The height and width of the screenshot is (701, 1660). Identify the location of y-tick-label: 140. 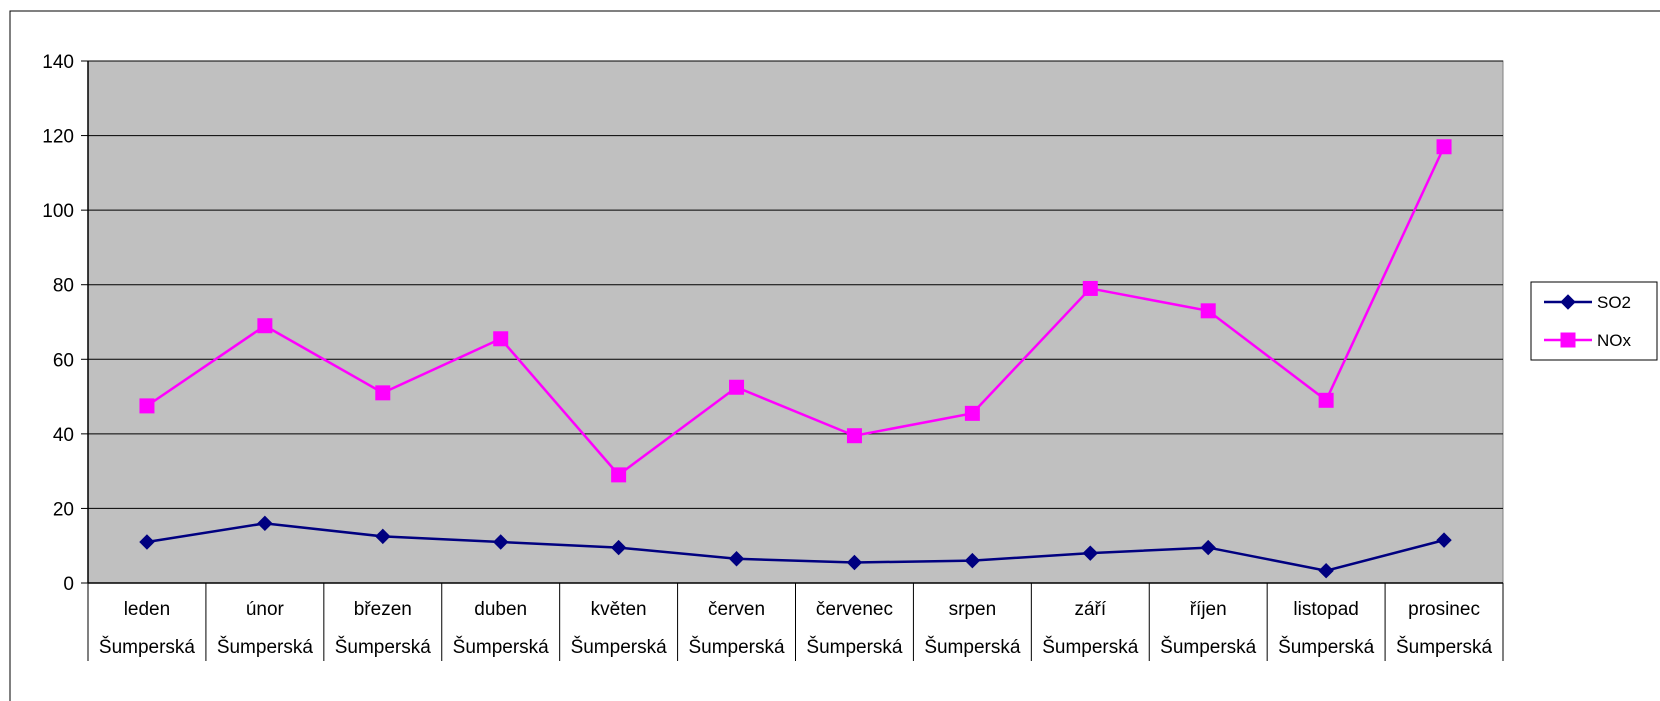
(58, 62).